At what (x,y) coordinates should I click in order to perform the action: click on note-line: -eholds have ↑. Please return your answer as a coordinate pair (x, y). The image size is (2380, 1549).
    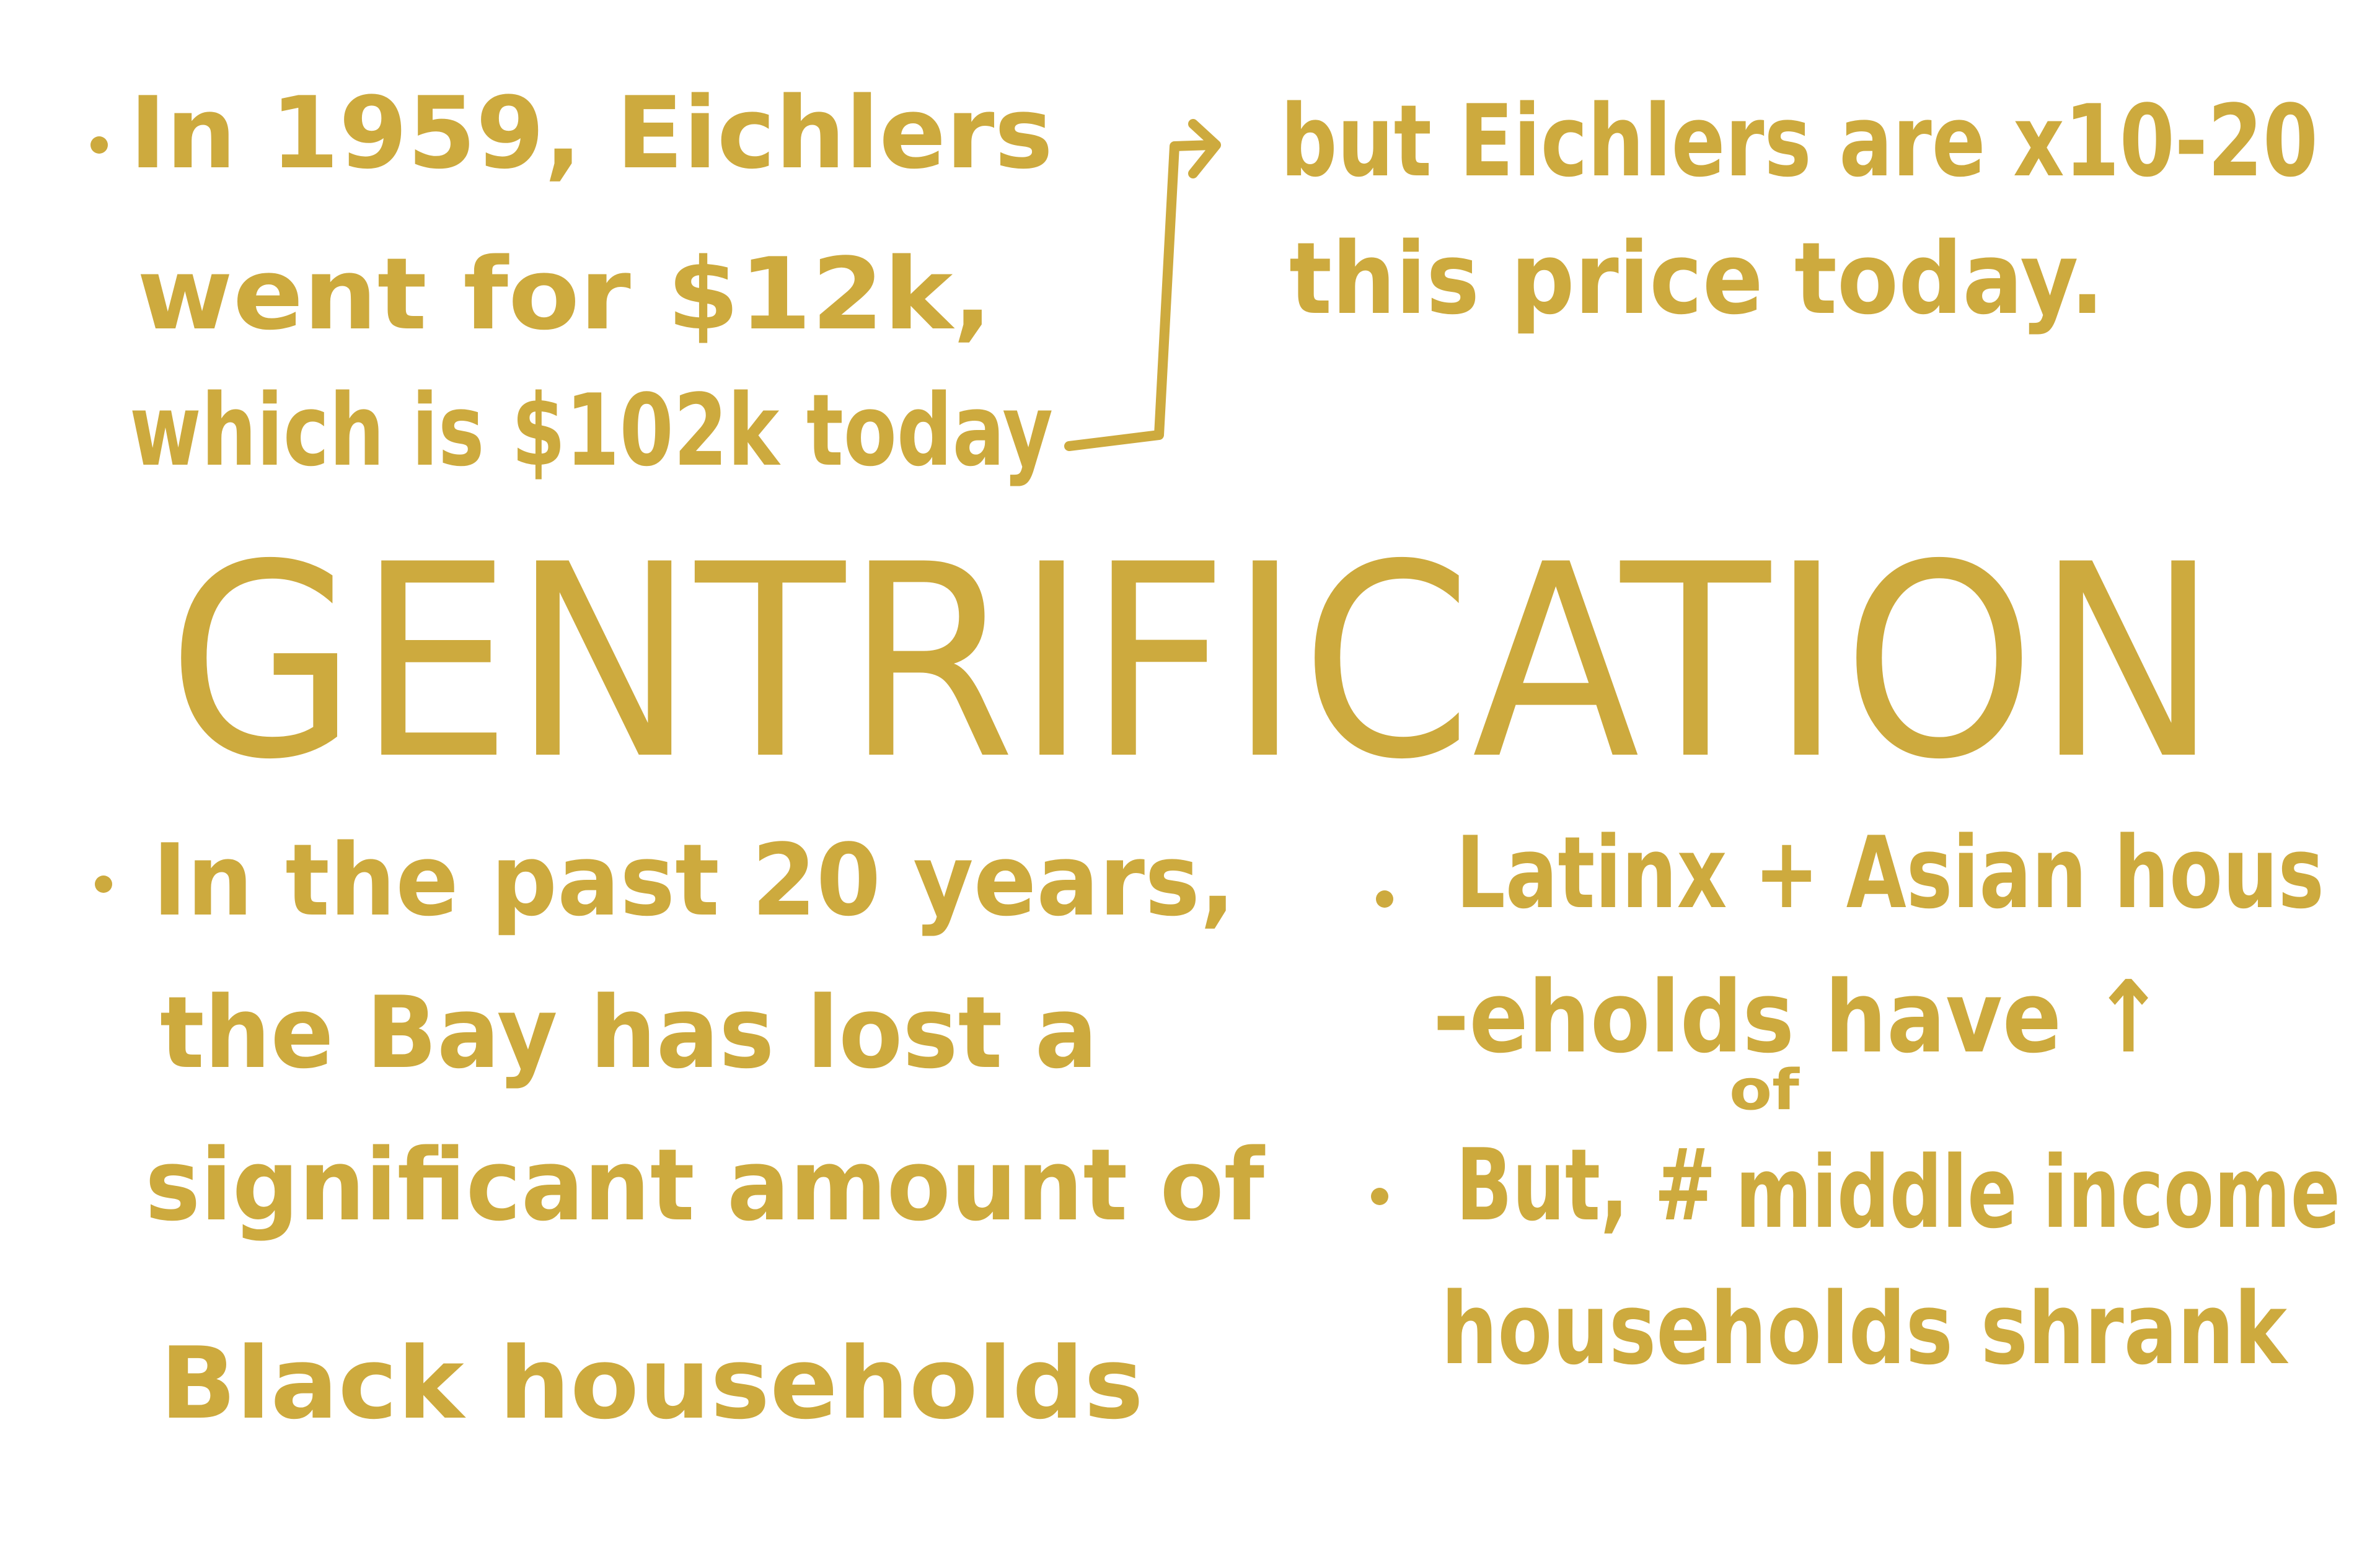
    Looking at the image, I should click on (1799, 1017).